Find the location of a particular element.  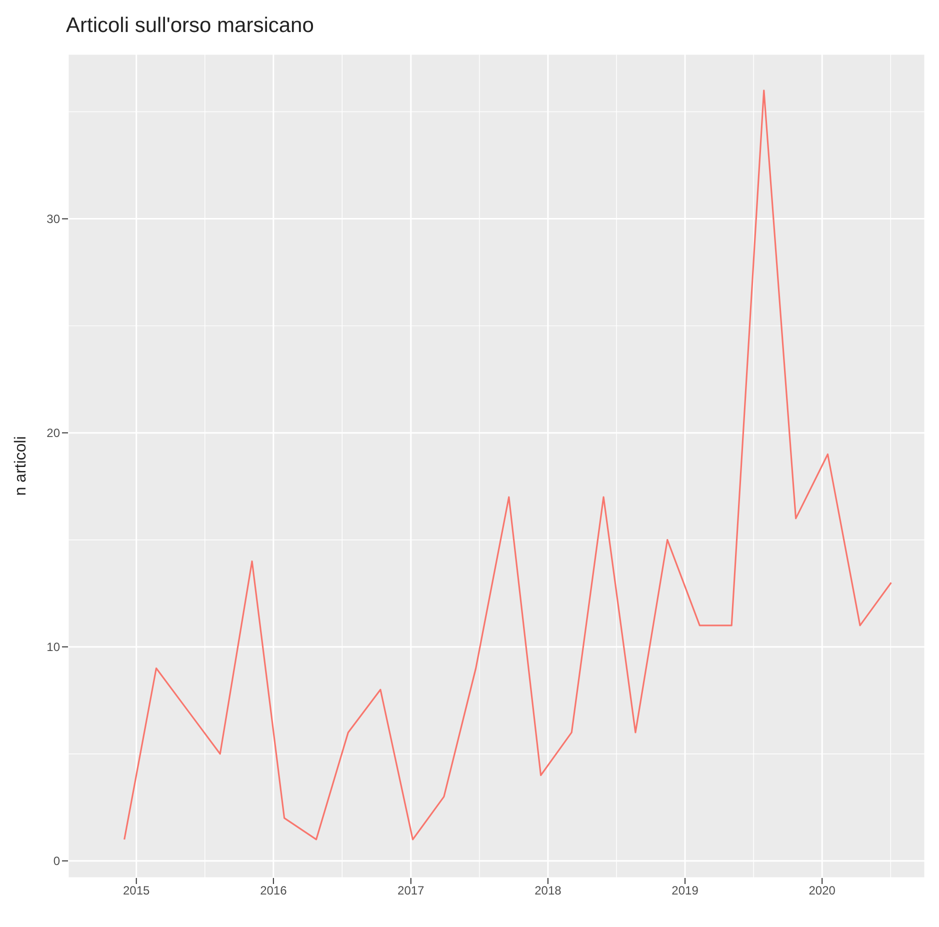

x-tick-label: 2019 is located at coordinates (685, 891).